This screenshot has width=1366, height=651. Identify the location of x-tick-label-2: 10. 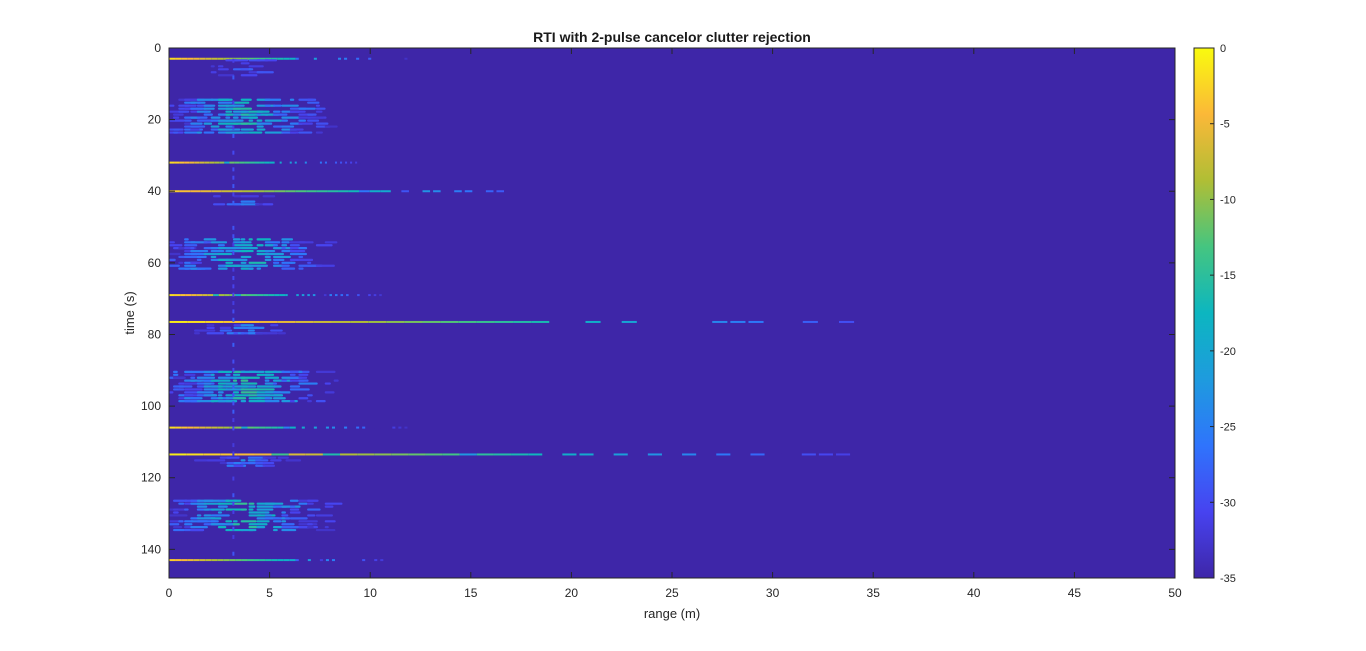
(371, 593).